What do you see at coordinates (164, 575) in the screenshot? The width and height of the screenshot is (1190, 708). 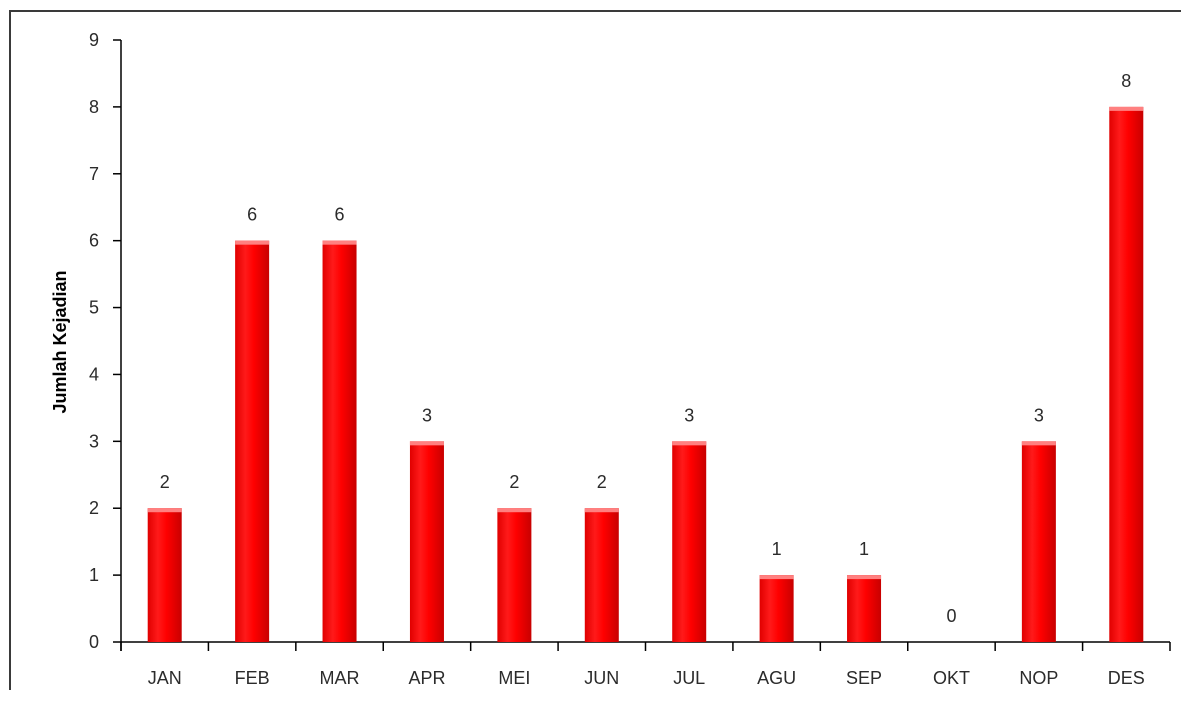 I see `bar-jan` at bounding box center [164, 575].